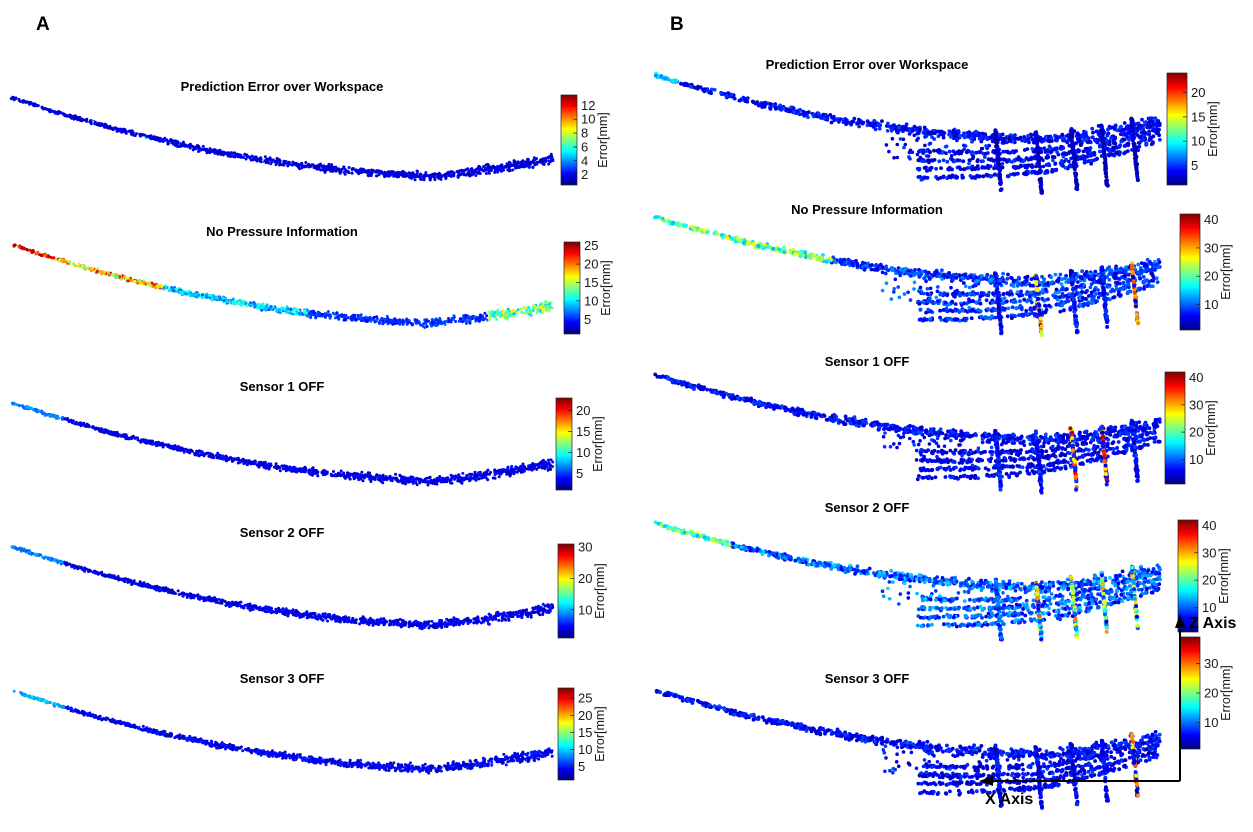  Describe the element at coordinates (566, 591) in the screenshot. I see `colorbar` at that location.